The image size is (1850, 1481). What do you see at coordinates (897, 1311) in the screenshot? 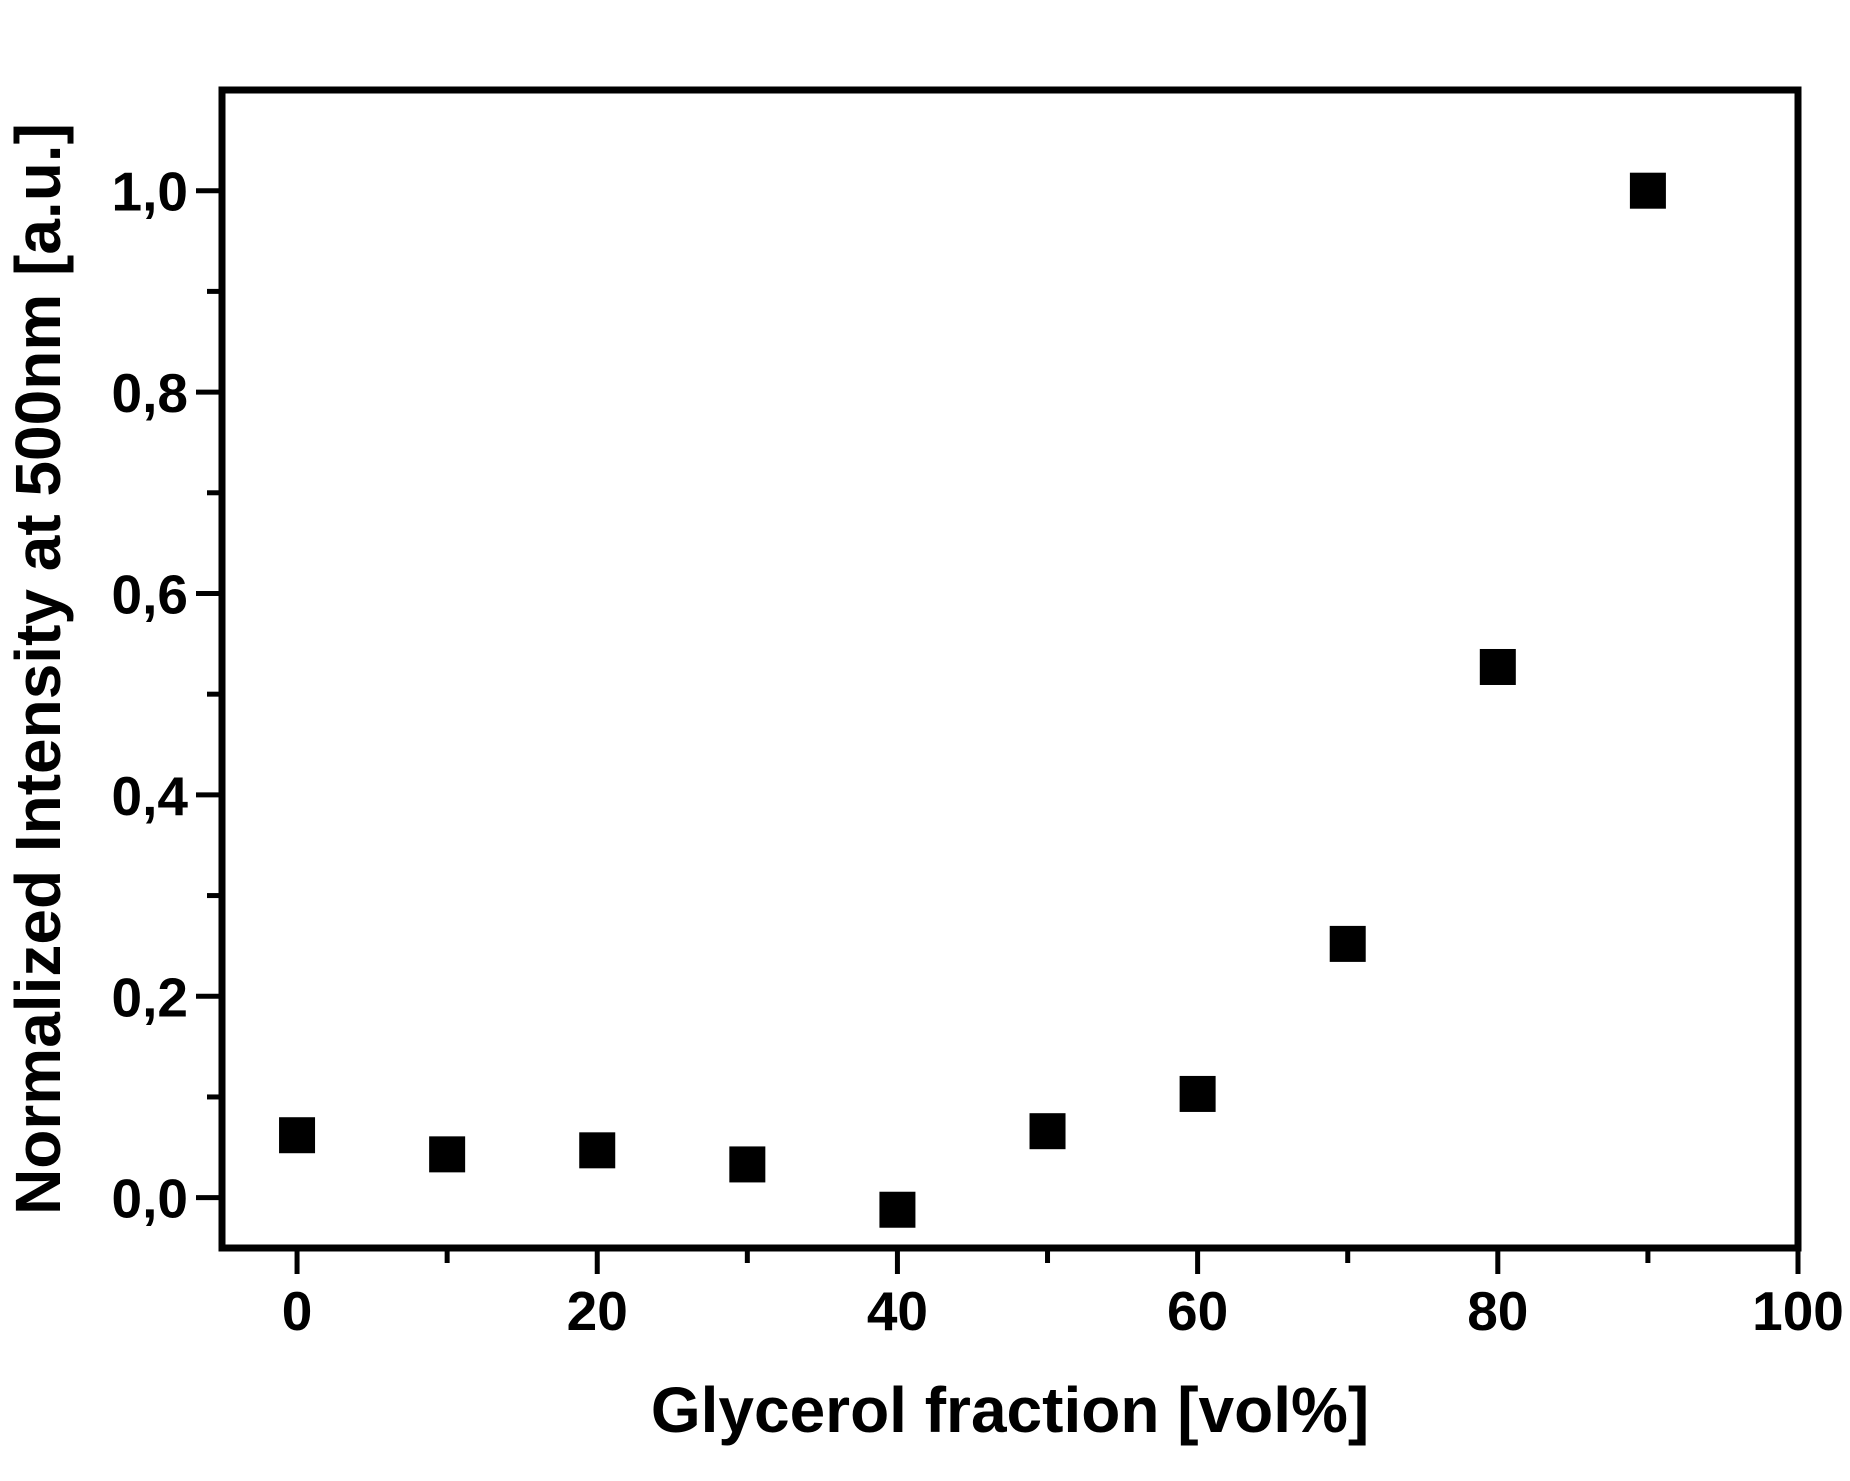
I see `x-tick-label: 40` at bounding box center [897, 1311].